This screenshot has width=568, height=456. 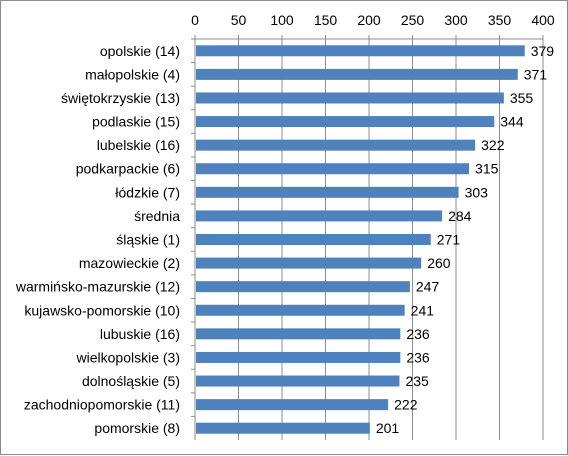 I want to click on data-label: 271, so click(x=449, y=240).